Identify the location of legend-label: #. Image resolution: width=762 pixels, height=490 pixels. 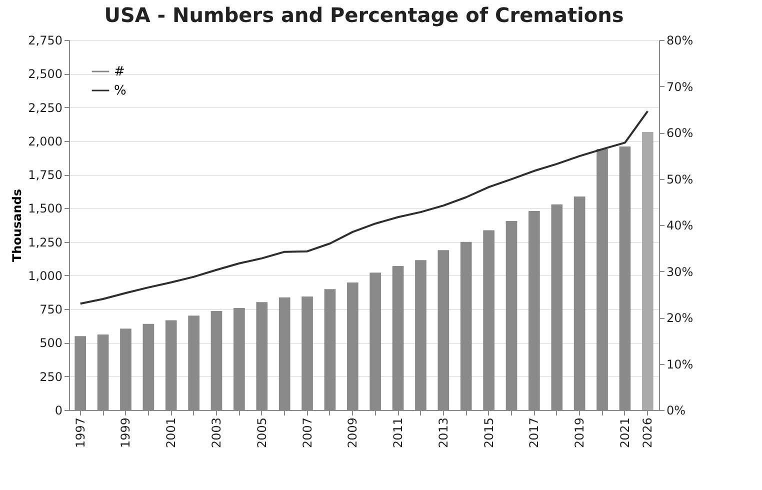
(119, 72).